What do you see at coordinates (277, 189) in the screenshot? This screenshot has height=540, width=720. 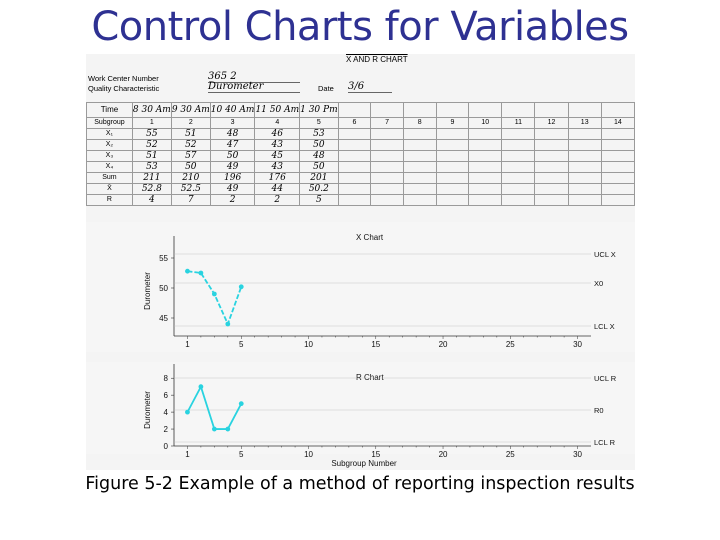 I see `table-cell: 44` at bounding box center [277, 189].